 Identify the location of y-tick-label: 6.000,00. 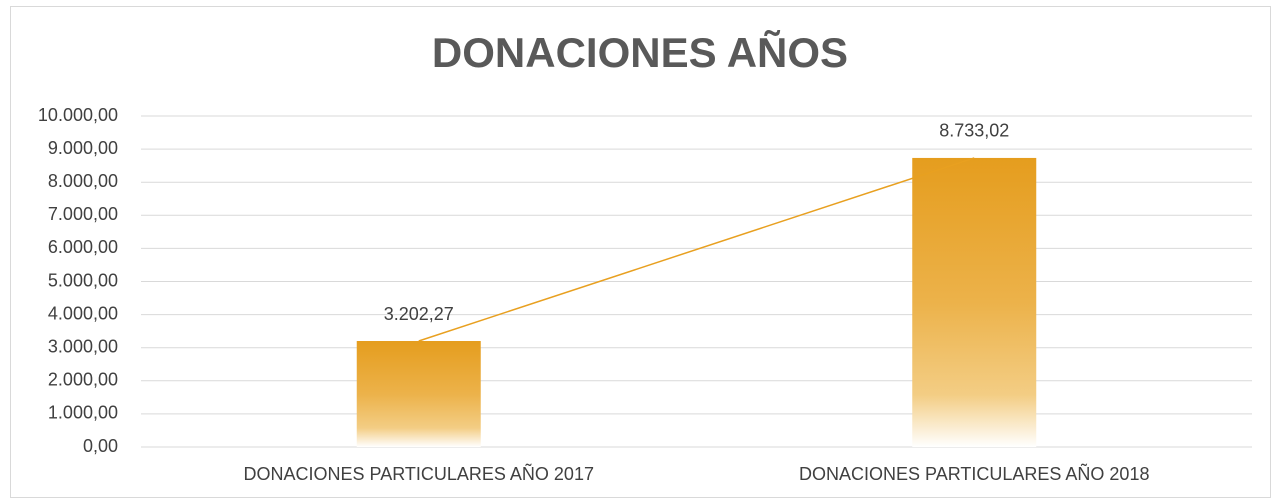
(83, 247).